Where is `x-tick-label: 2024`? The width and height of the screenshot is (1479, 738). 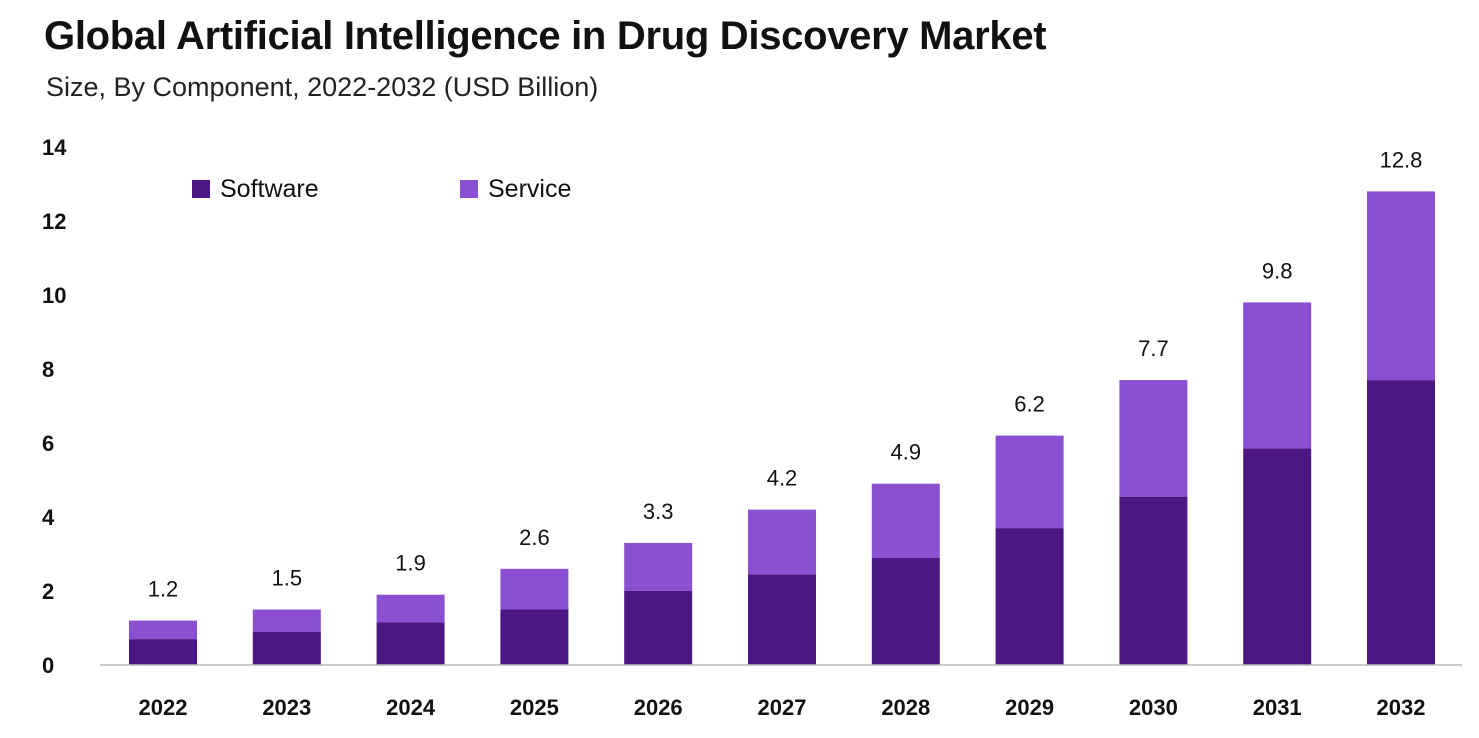
x-tick-label: 2024 is located at coordinates (411, 707).